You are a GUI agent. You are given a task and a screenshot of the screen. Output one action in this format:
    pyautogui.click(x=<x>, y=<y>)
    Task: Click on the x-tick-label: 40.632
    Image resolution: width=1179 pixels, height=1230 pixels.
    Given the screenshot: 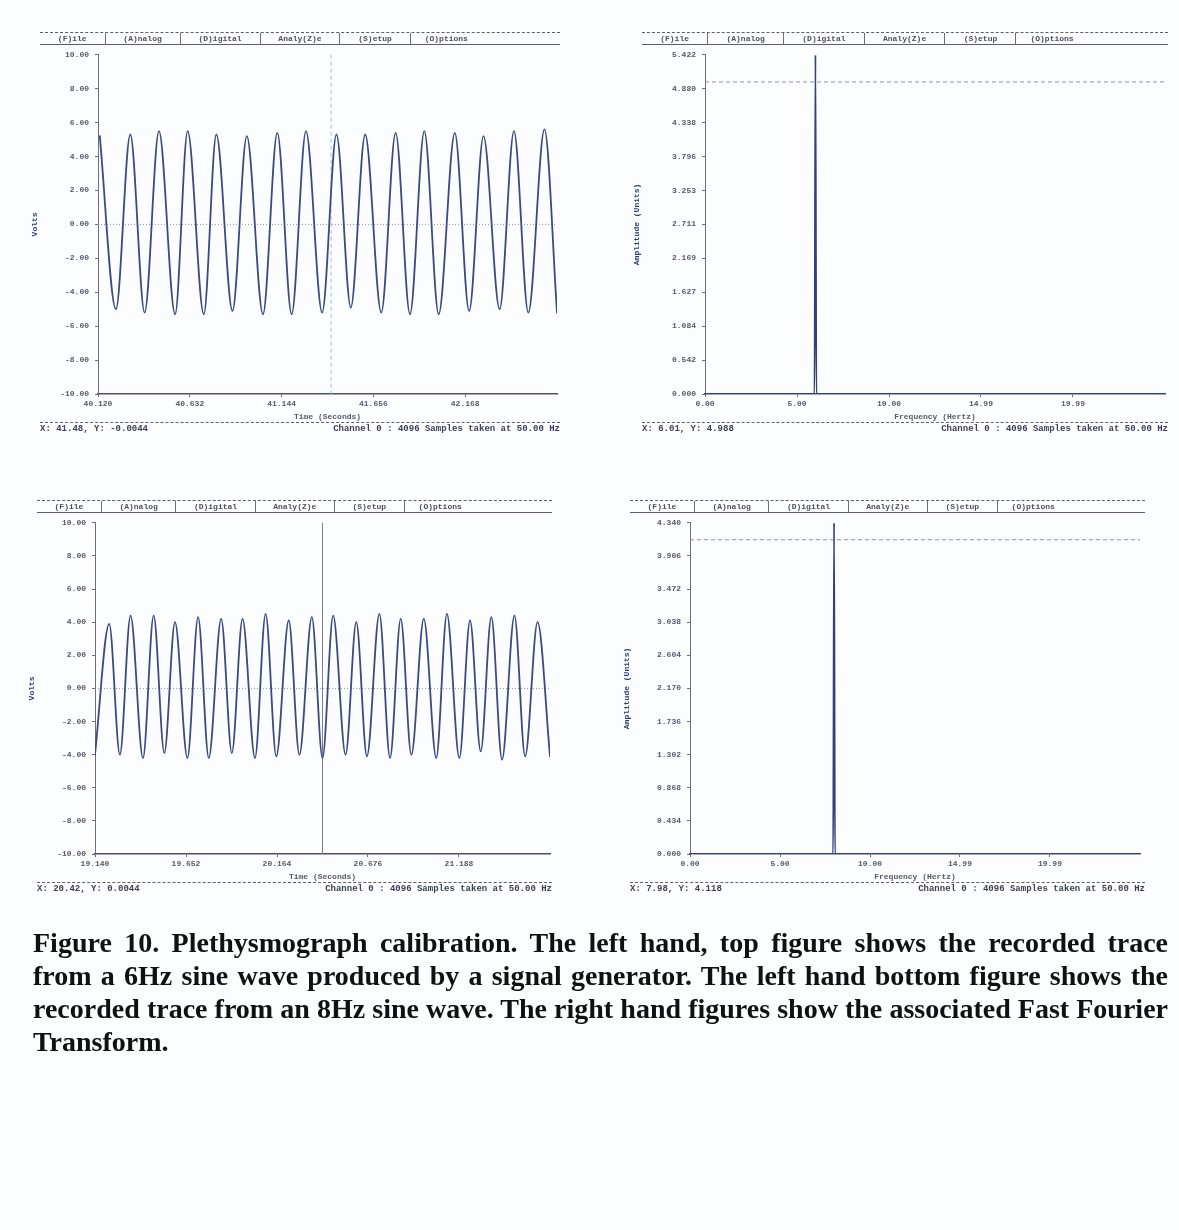 What is the action you would take?
    pyautogui.click(x=190, y=403)
    